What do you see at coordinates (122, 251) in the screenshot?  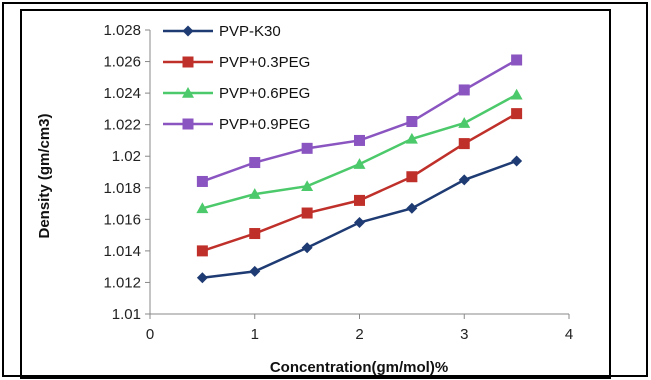 I see `y-tick-label: 1.014` at bounding box center [122, 251].